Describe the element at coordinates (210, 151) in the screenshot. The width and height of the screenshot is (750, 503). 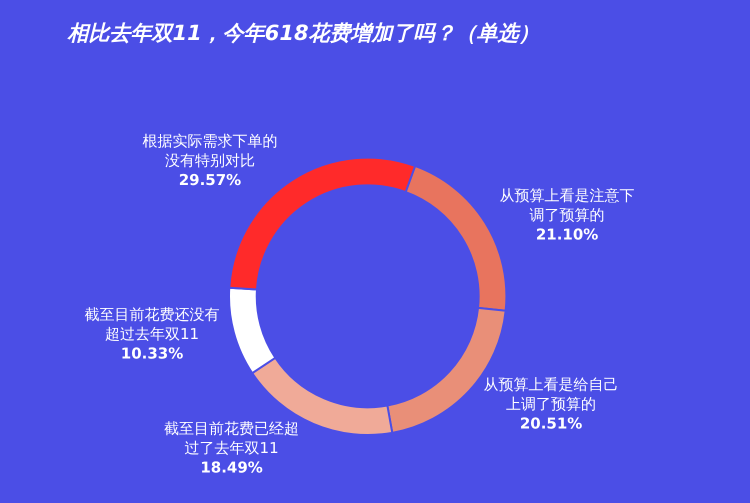
I see `slice-label: 根据实际需求下单的没有特别对比` at that location.